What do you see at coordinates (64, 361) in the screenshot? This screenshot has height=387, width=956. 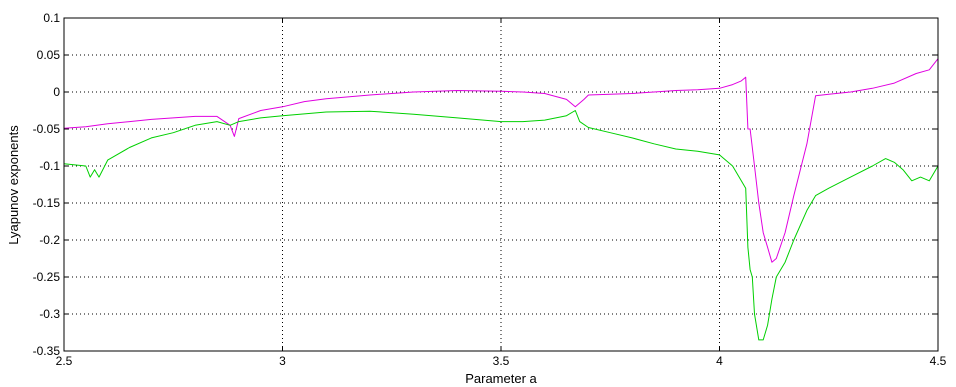 I see `x-tick-label: 2.5` at bounding box center [64, 361].